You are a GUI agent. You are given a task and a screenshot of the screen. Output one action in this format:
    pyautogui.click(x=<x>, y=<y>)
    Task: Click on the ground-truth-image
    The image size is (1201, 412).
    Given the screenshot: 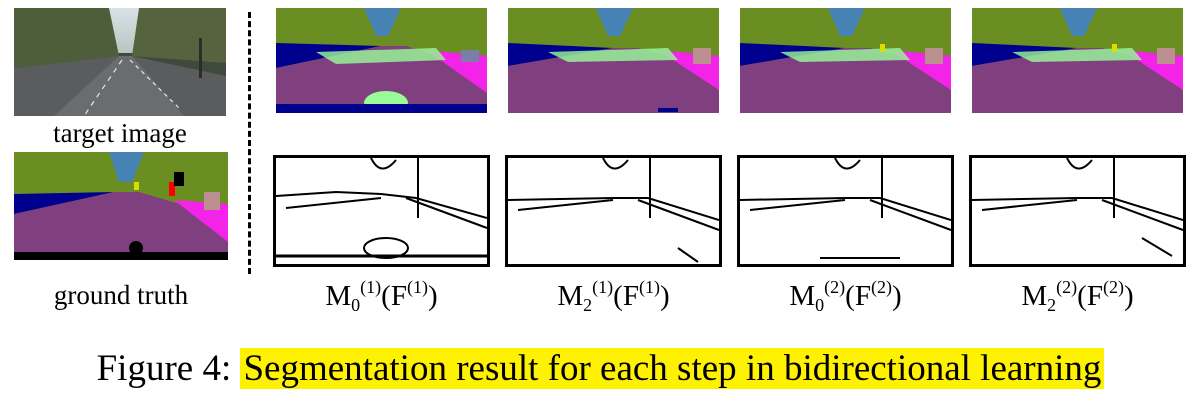 What is the action you would take?
    pyautogui.click(x=121, y=206)
    